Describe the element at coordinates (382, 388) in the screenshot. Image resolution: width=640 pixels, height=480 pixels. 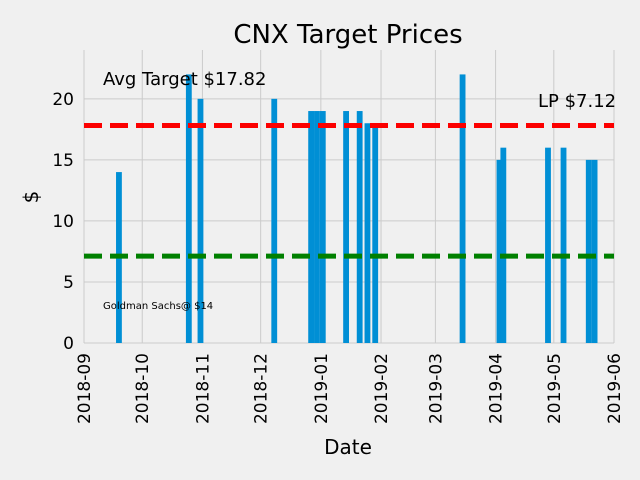
I see `x-tick-label: 2019-02` at that location.